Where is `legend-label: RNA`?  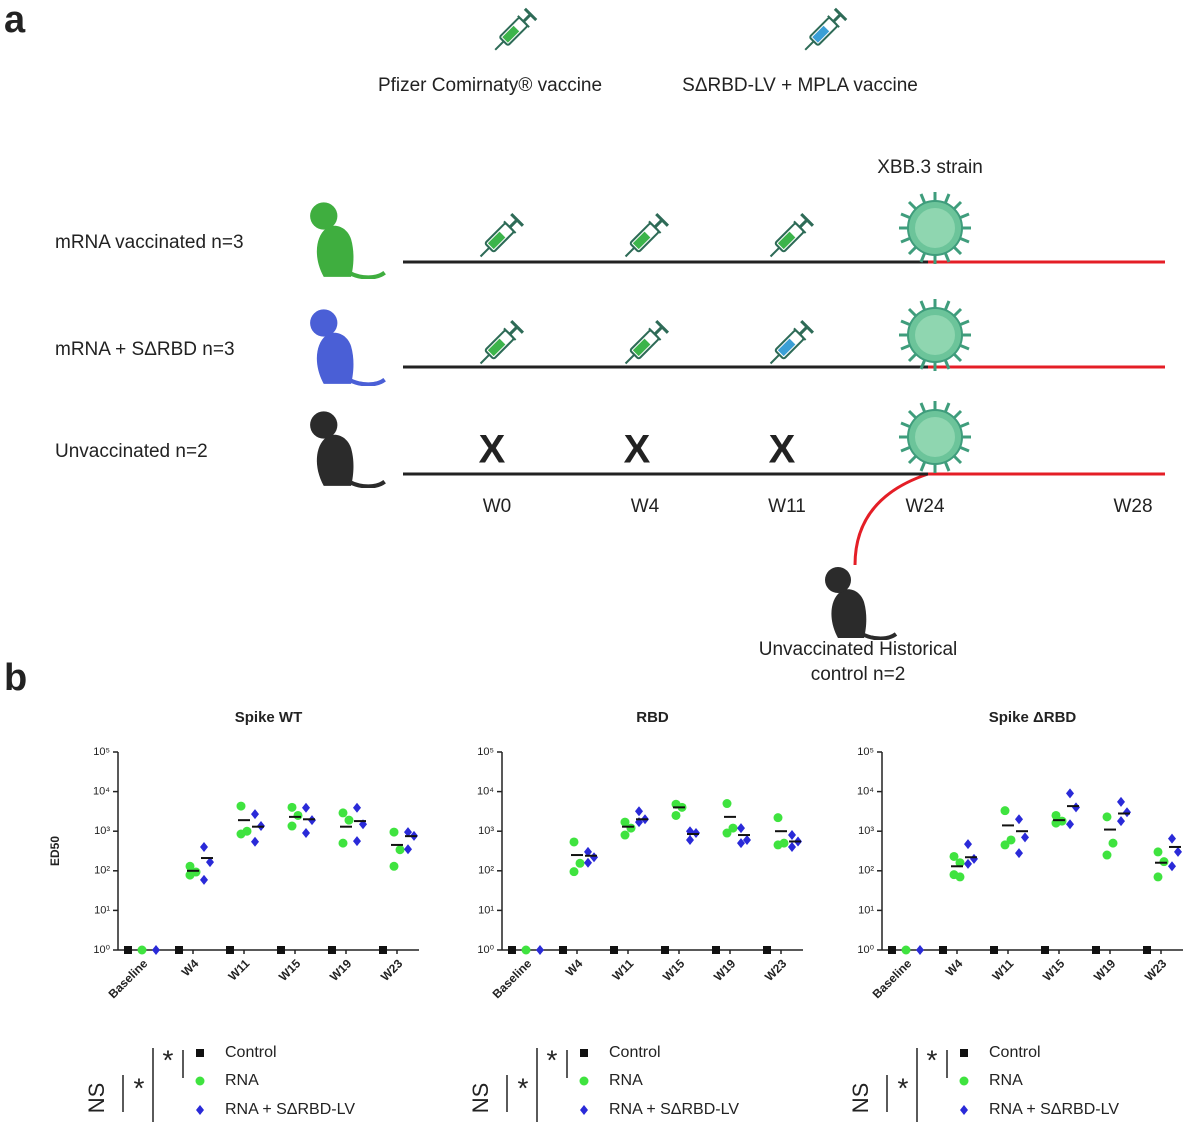 legend-label: RNA is located at coordinates (626, 1080).